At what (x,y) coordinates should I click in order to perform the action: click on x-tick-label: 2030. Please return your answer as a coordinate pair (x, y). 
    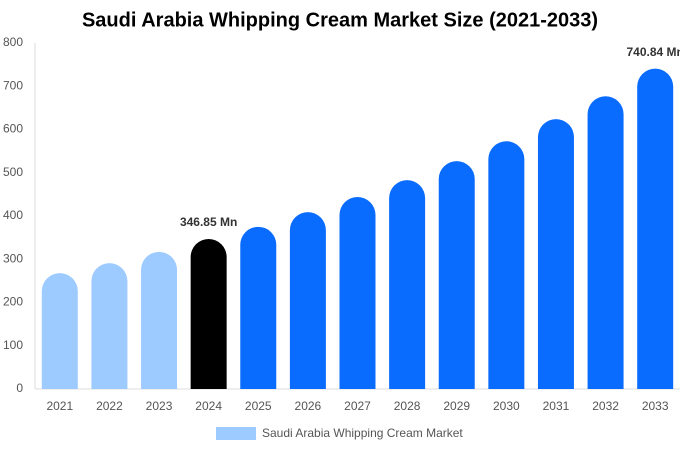
    Looking at the image, I should click on (506, 406).